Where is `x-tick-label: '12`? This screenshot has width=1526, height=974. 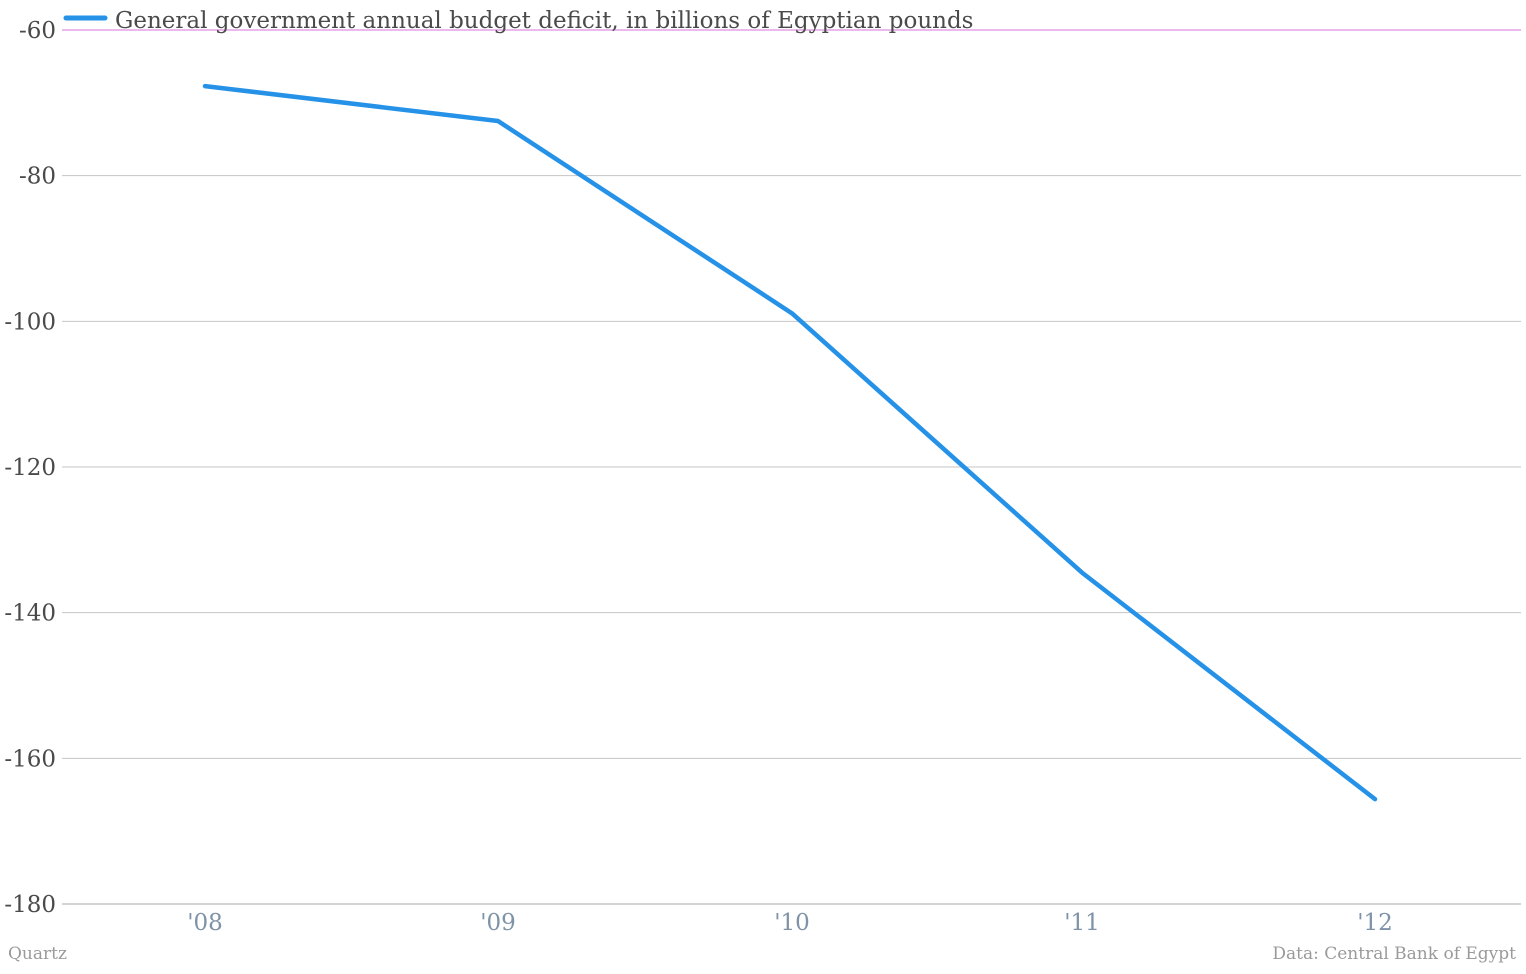
x-tick-label: '12 is located at coordinates (1375, 923).